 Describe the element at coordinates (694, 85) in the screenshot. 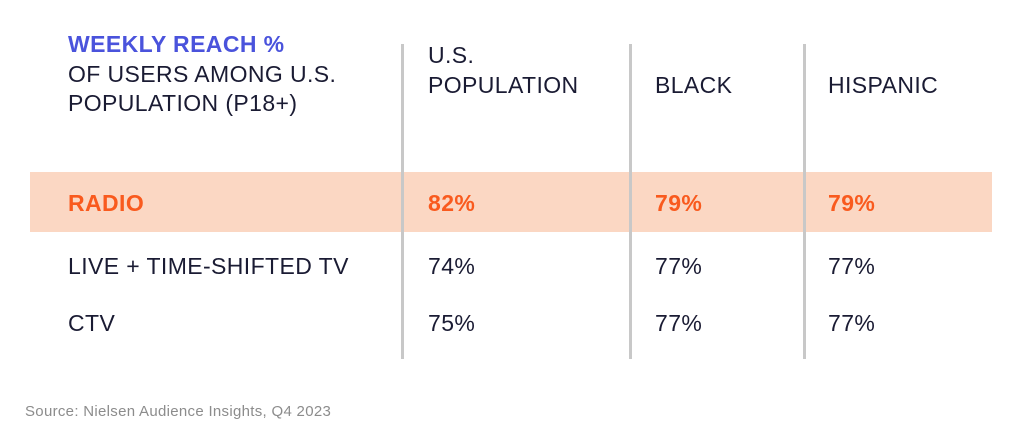

I see `column-header-black: BLACK` at that location.